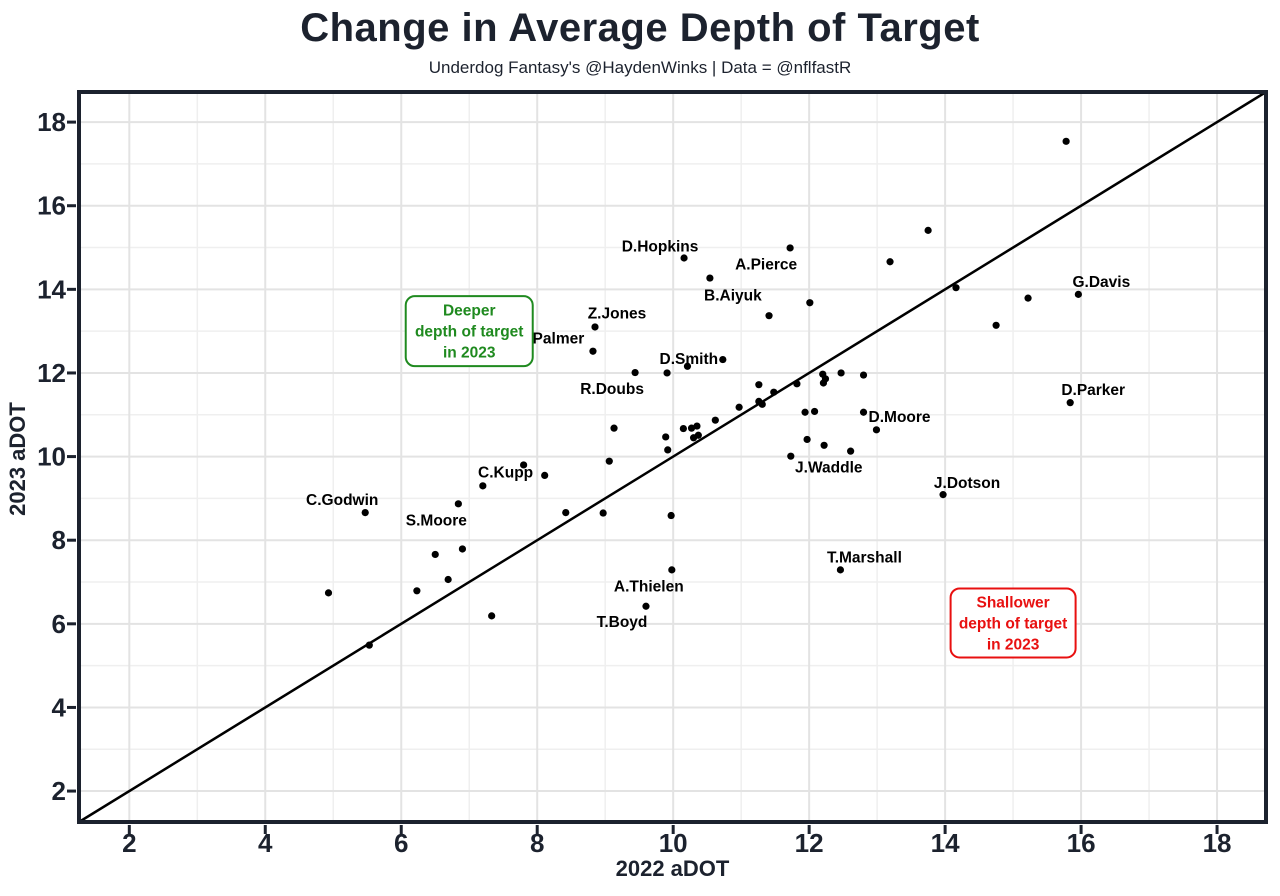 Image resolution: width=1280 pixels, height=896 pixels. Describe the element at coordinates (59, 540) in the screenshot. I see `y-tick-label: 8` at that location.